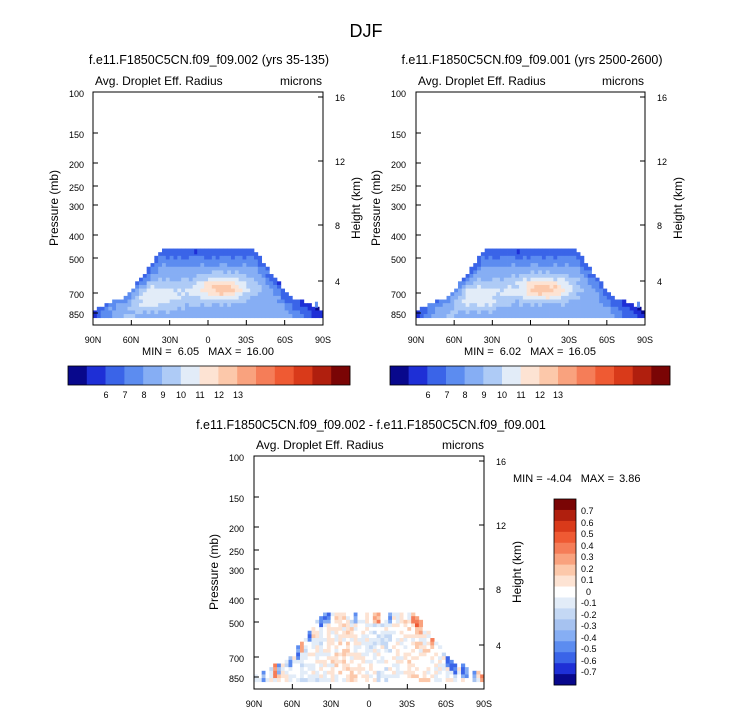 The width and height of the screenshot is (733, 717). I want to click on panel-1-field, so click(208, 283).